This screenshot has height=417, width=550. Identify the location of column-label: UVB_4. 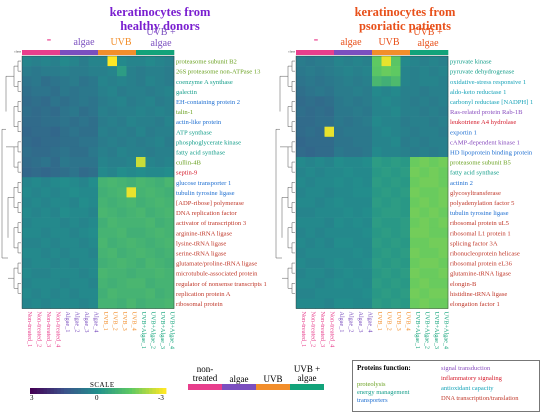
(408, 321).